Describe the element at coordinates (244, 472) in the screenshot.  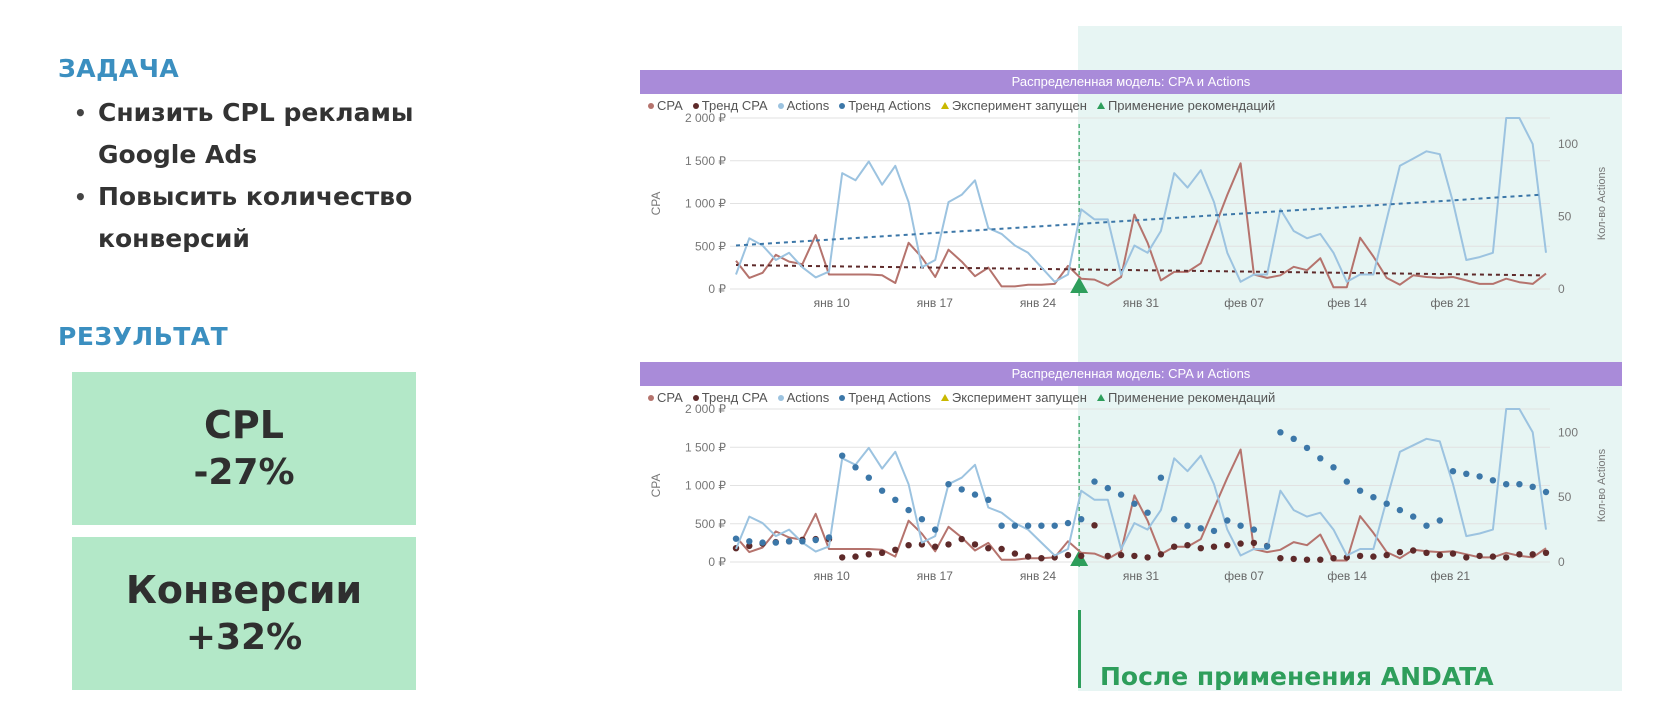
I see `kpi-cpl-value: -27%` at that location.